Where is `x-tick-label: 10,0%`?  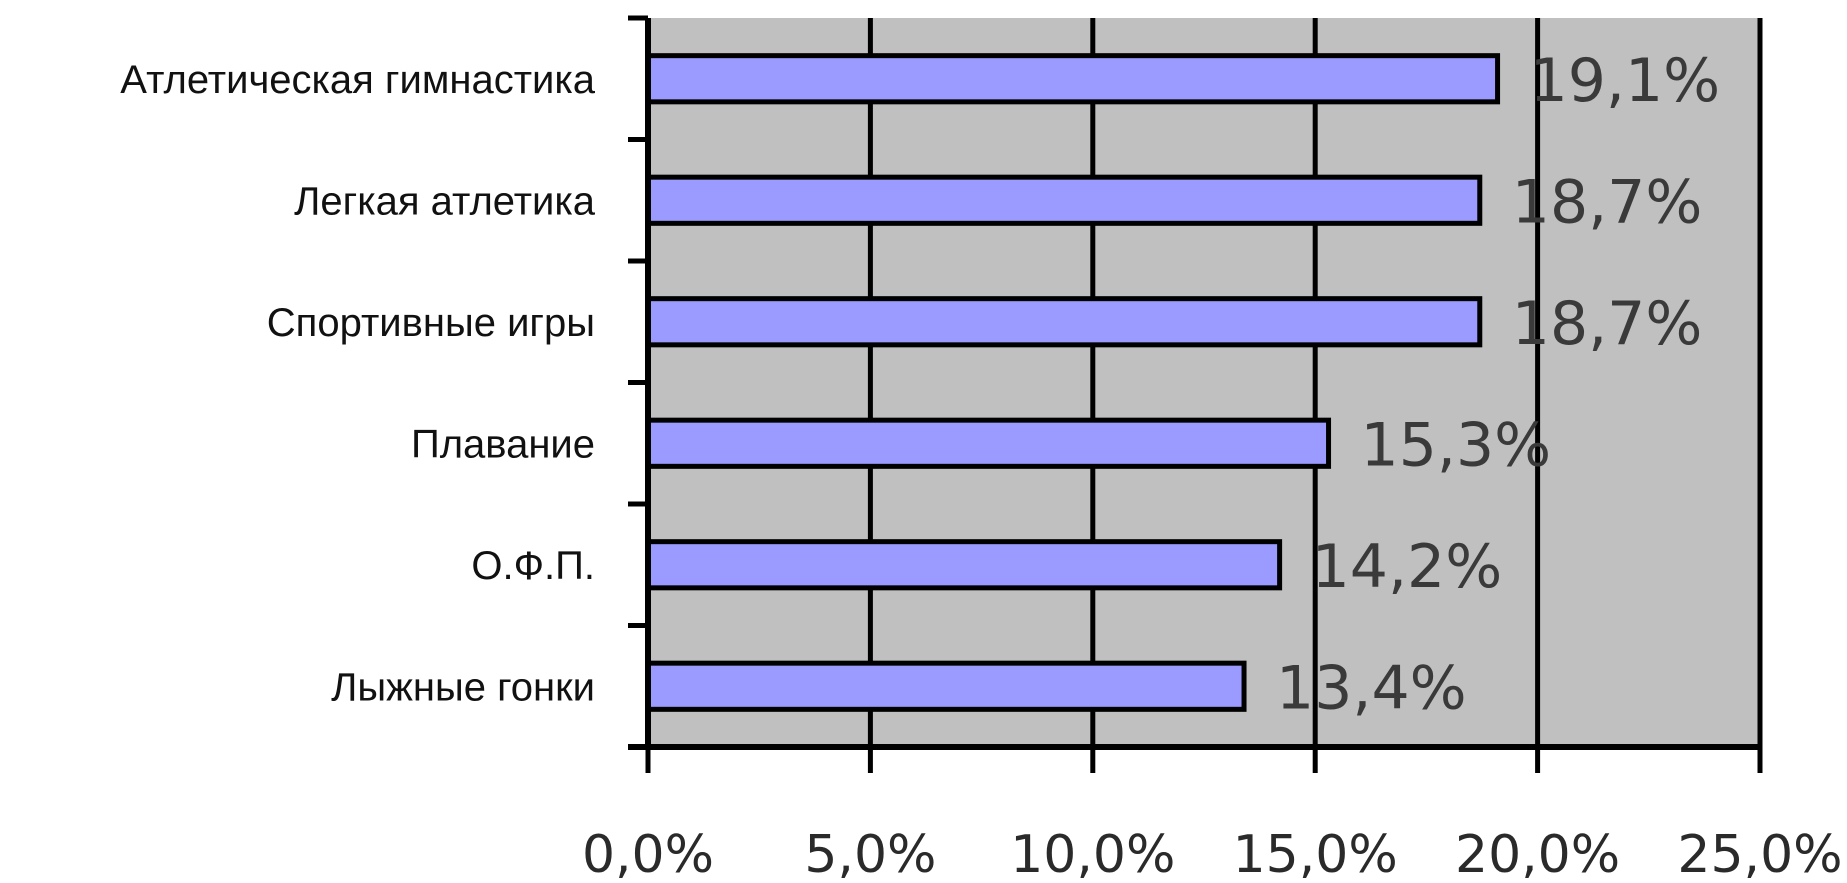
x-tick-label: 10,0% is located at coordinates (1092, 854).